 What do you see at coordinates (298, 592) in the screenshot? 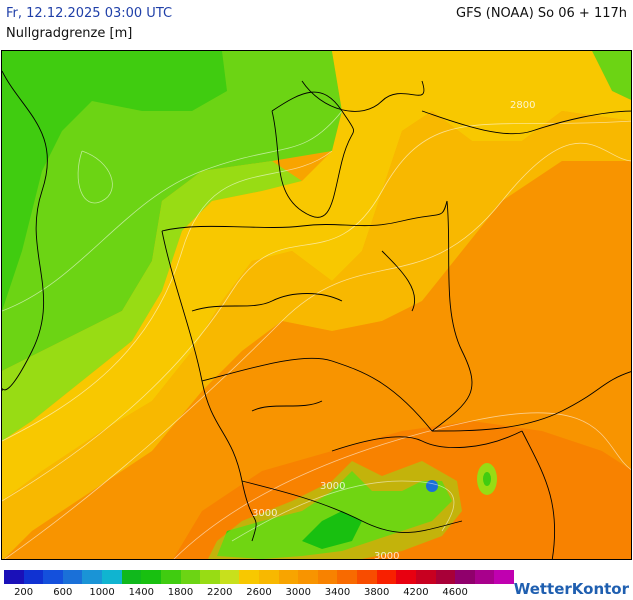
I see `legend-label: 3000` at bounding box center [298, 592].